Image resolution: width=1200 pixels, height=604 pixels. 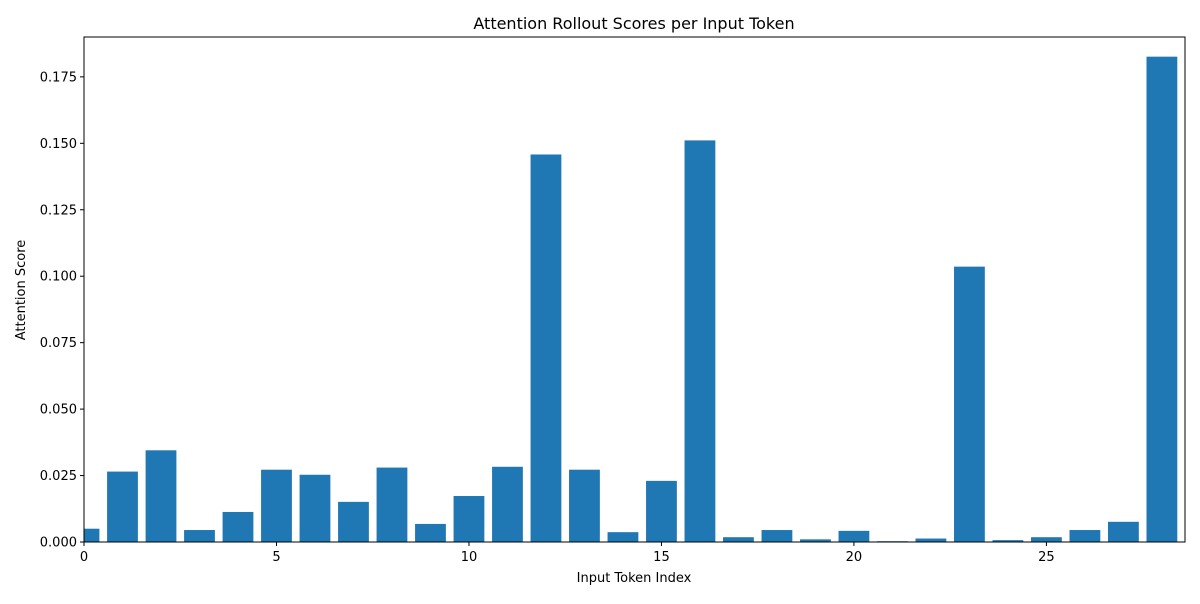 I want to click on y-tick-label: 0.000, so click(x=58, y=543).